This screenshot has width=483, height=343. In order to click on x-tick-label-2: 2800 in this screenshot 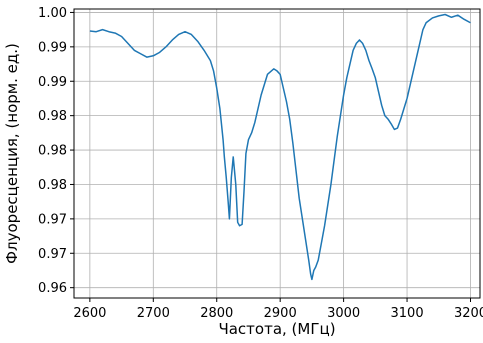, I will do `click(216, 313)`.